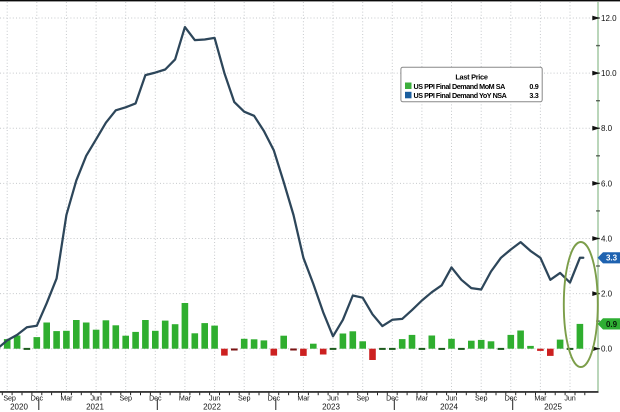 The width and height of the screenshot is (620, 412). What do you see at coordinates (609, 73) in the screenshot?
I see `svg-text: 10.0` at bounding box center [609, 73].